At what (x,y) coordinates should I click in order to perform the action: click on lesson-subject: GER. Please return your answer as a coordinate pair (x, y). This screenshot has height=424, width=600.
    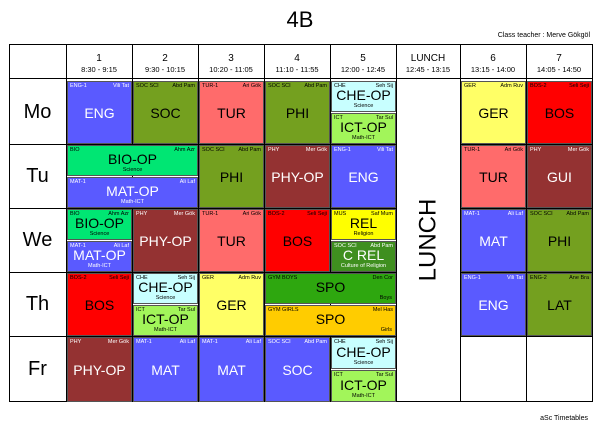
    Looking at the image, I should click on (231, 305).